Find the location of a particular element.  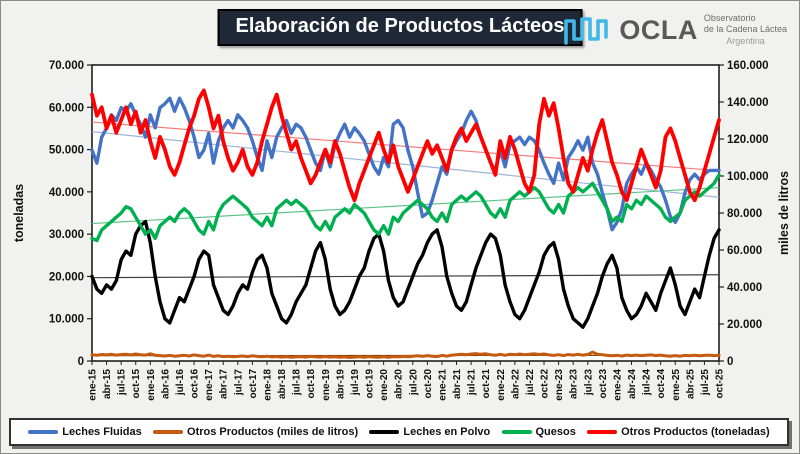

left-axis-tick-label: 10.000 is located at coordinates (66, 320).